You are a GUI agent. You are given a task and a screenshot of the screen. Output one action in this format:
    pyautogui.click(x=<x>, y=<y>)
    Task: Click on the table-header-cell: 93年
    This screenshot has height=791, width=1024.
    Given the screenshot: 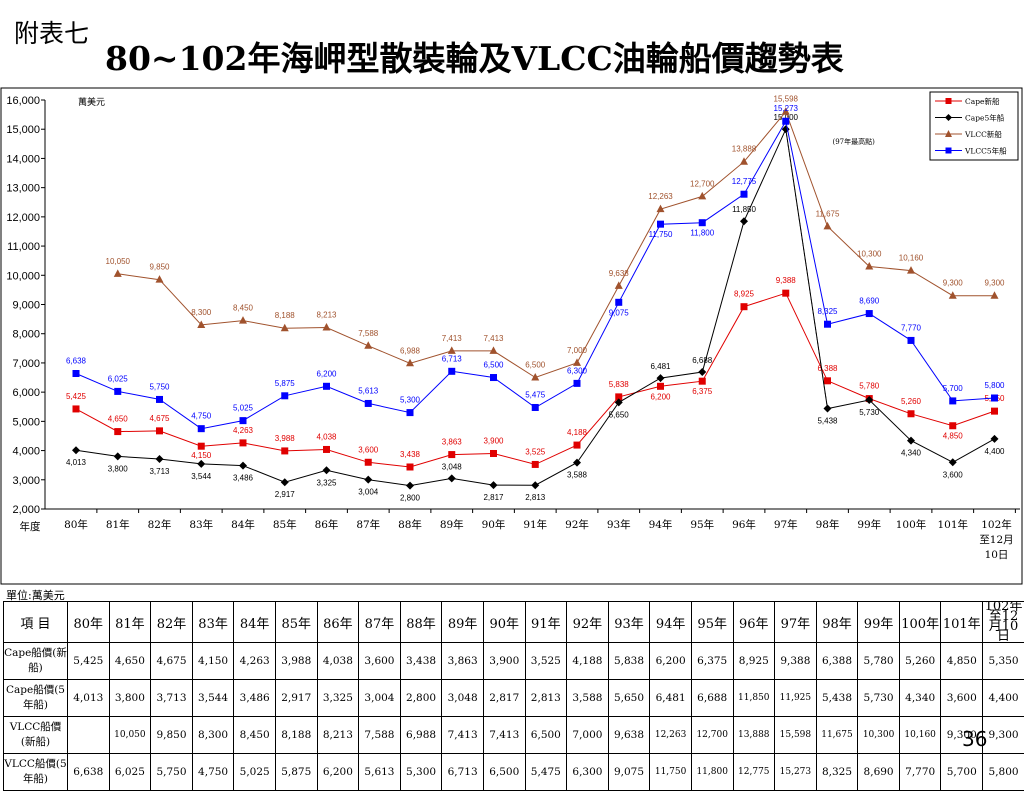 What is the action you would take?
    pyautogui.click(x=629, y=622)
    